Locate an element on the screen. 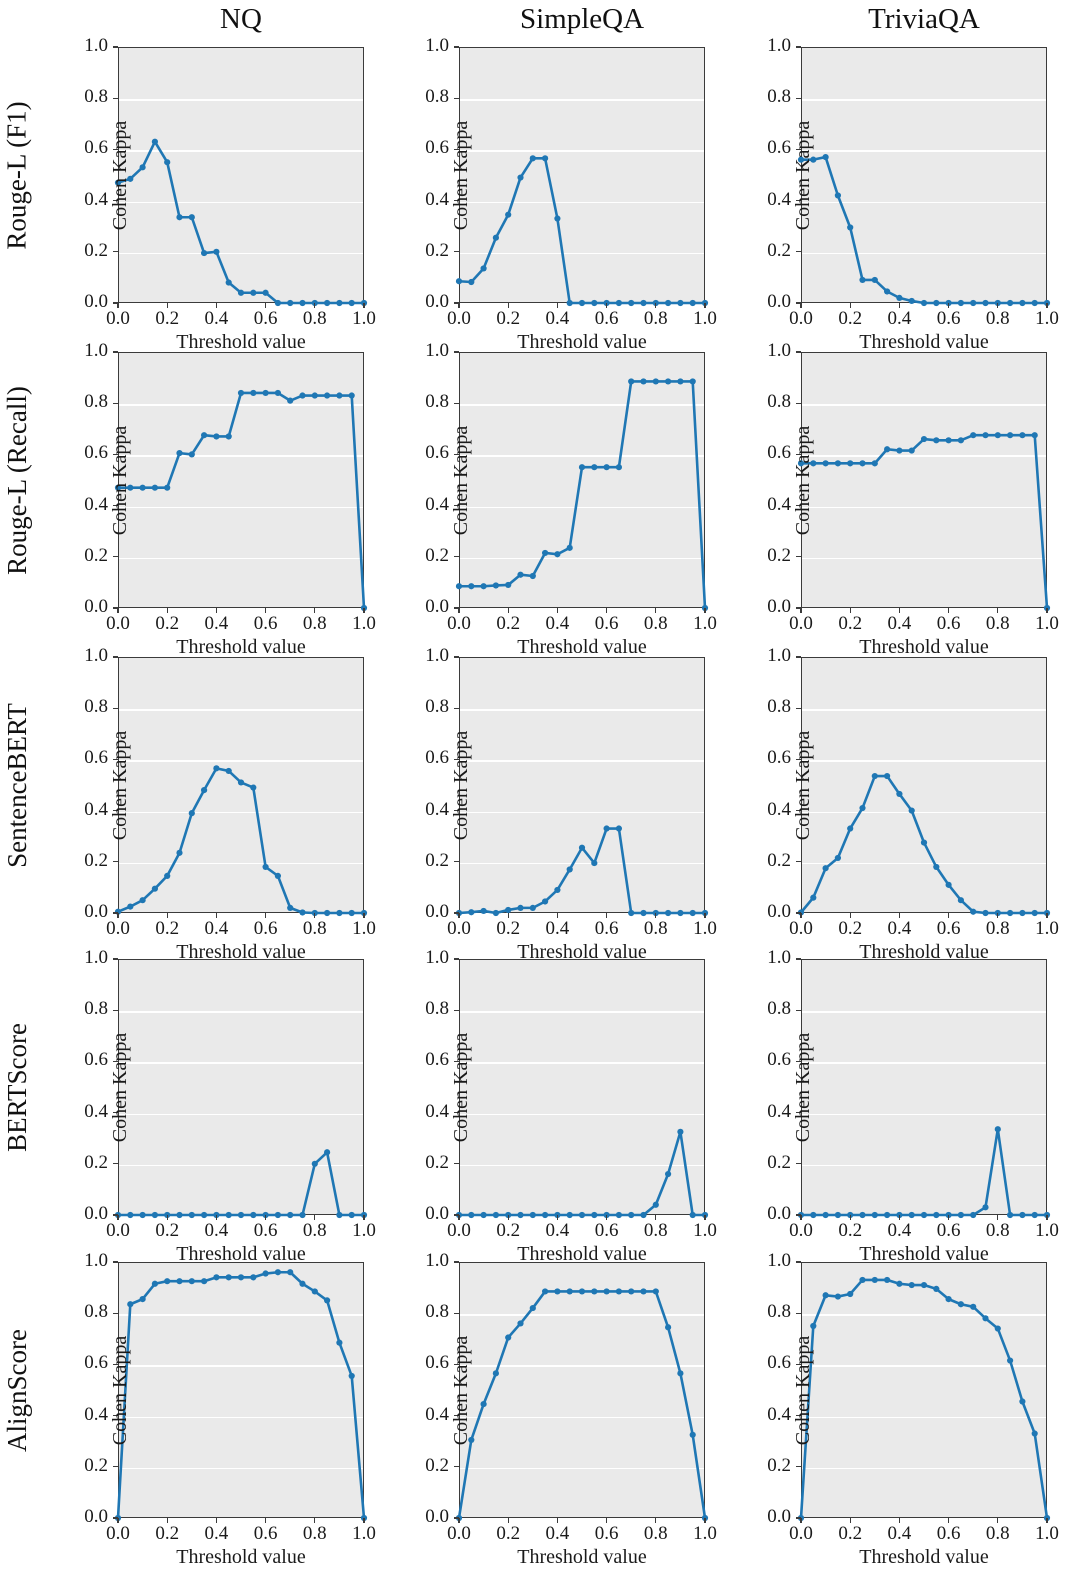  yaxis-title-bertscore-triviaqa: Cohen Kappa is located at coordinates (804, 1086).